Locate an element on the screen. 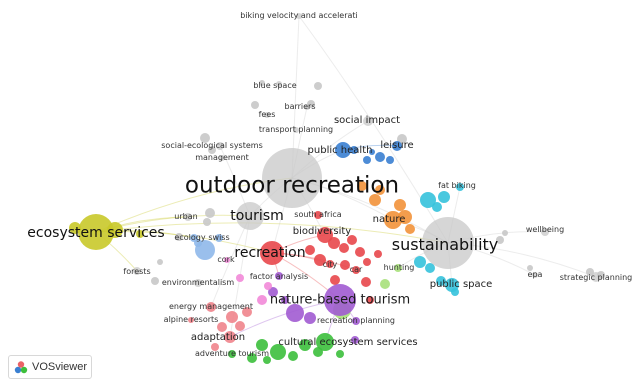 The image size is (634, 385). public-health-node is located at coordinates (343, 150).